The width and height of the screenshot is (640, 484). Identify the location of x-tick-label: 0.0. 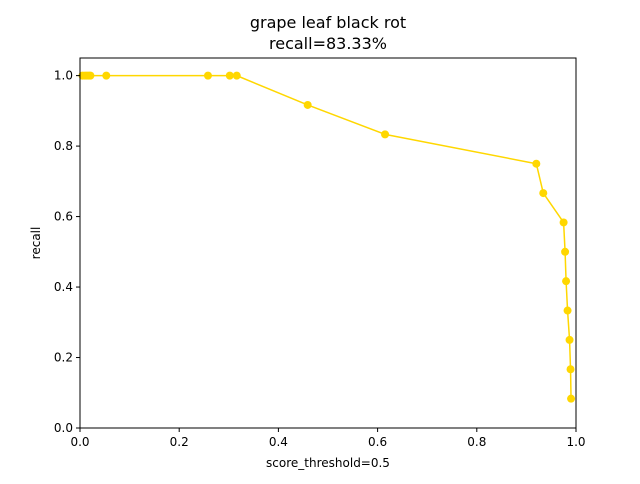
(79, 442).